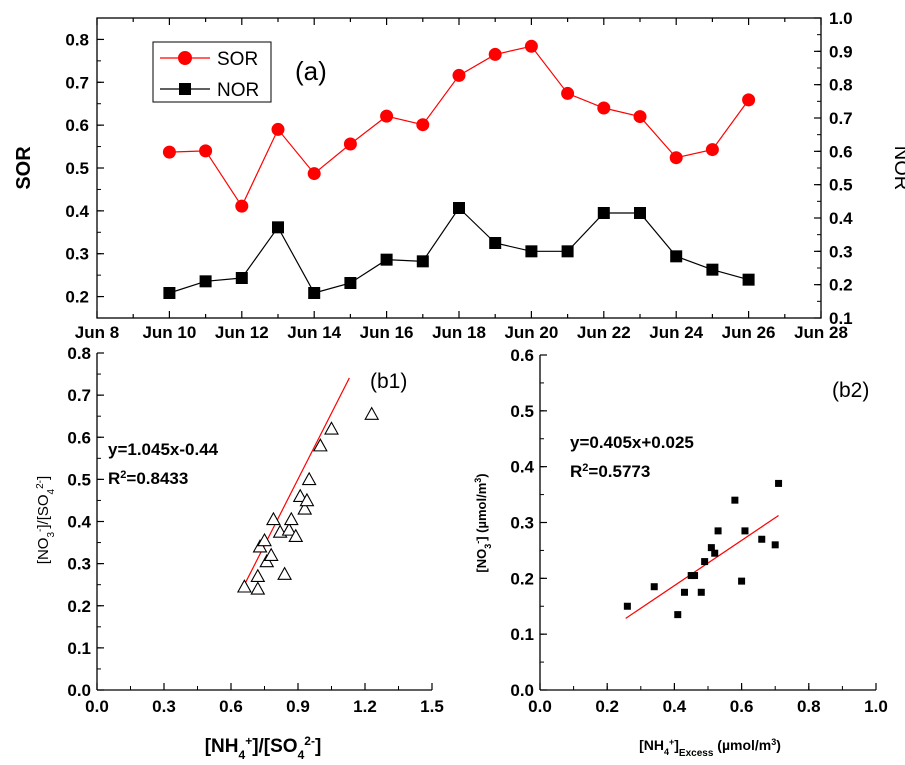 Image resolution: width=905 pixels, height=765 pixels. What do you see at coordinates (604, 332) in the screenshot?
I see `a-xtick-label: Jun 22` at bounding box center [604, 332].